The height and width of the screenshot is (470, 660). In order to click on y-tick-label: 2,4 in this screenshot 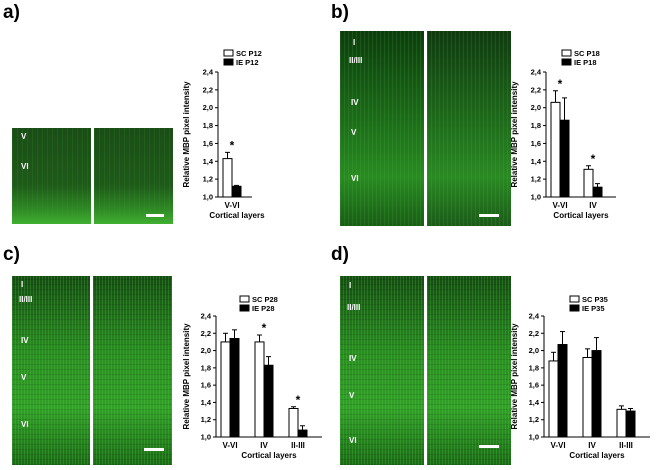, I will do `click(208, 72)`.